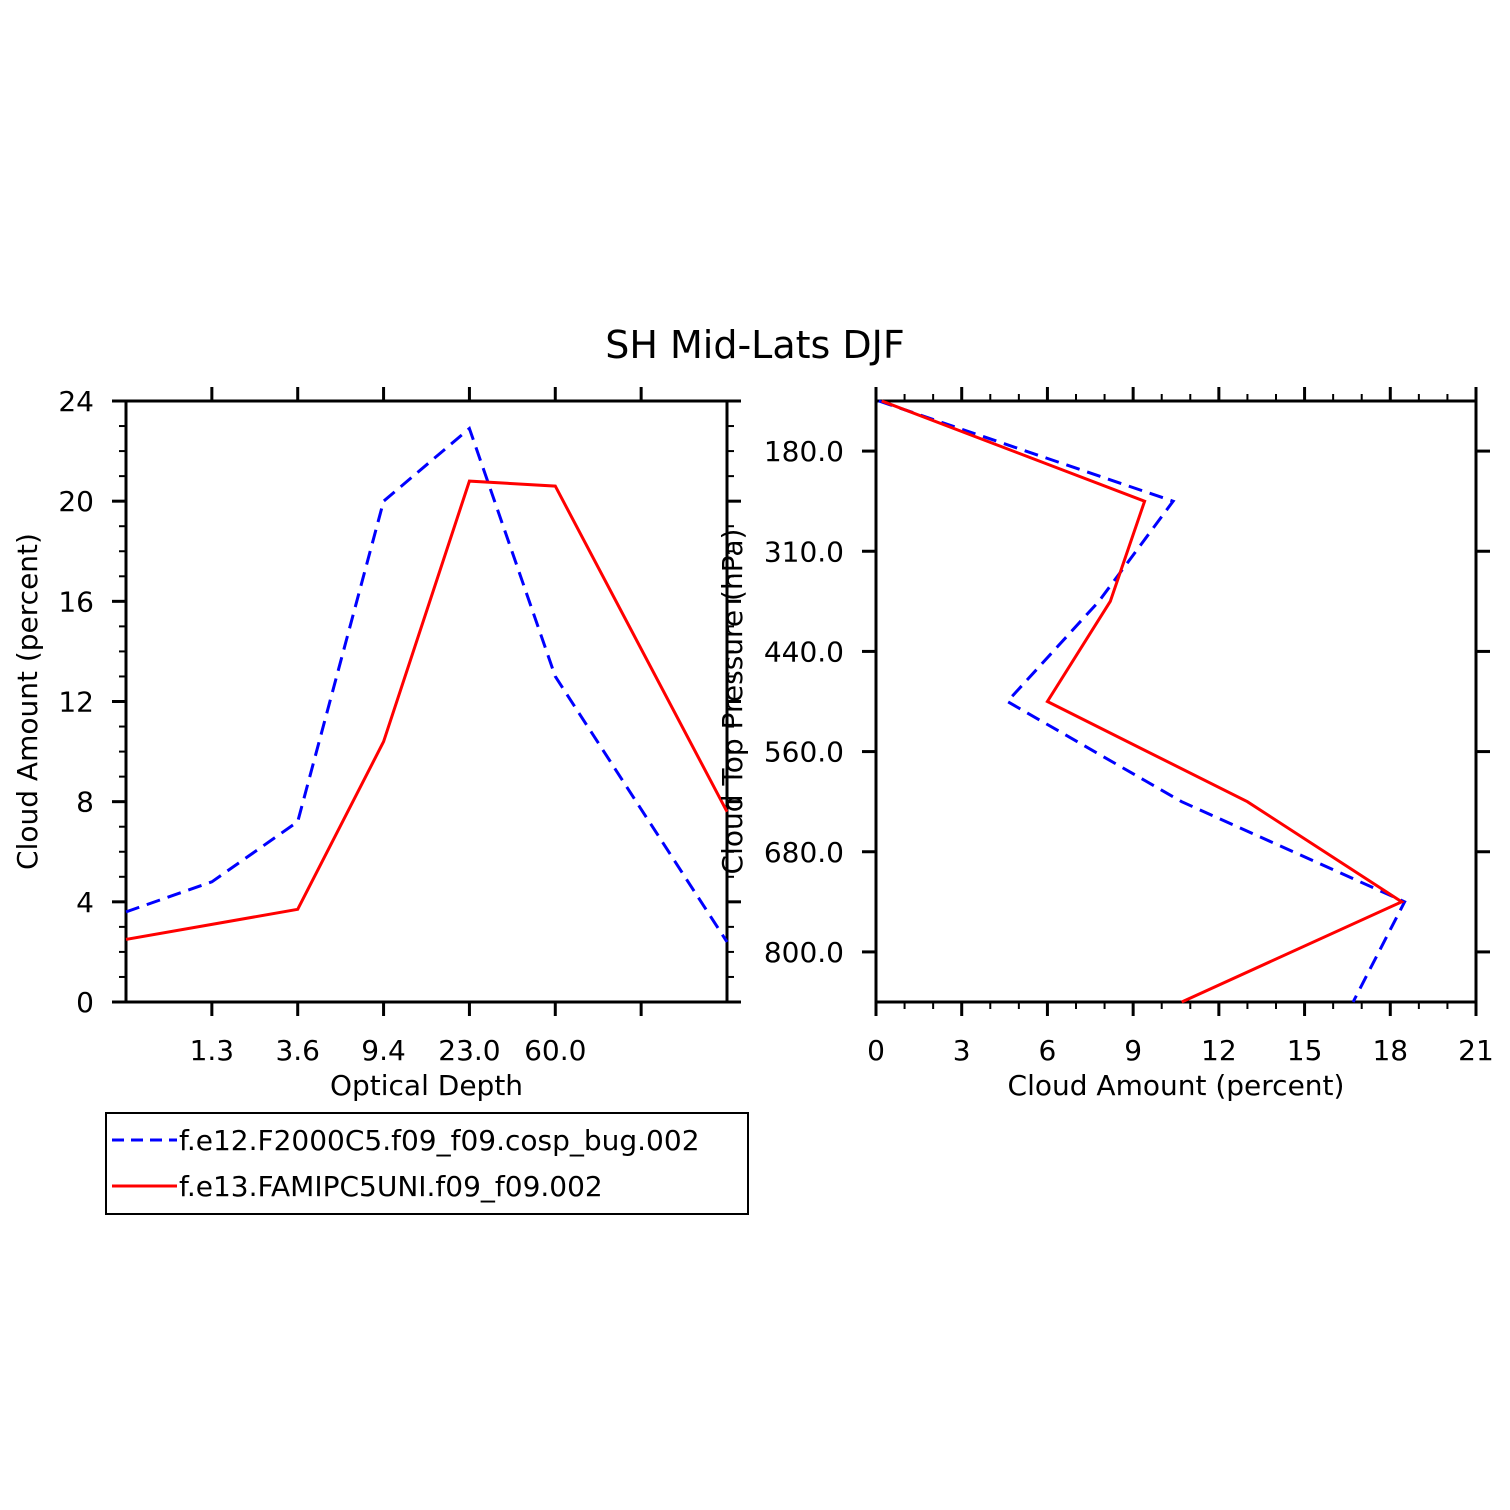 The height and width of the screenshot is (1510, 1510). I want to click on y-tick-label: 20, so click(76, 501).